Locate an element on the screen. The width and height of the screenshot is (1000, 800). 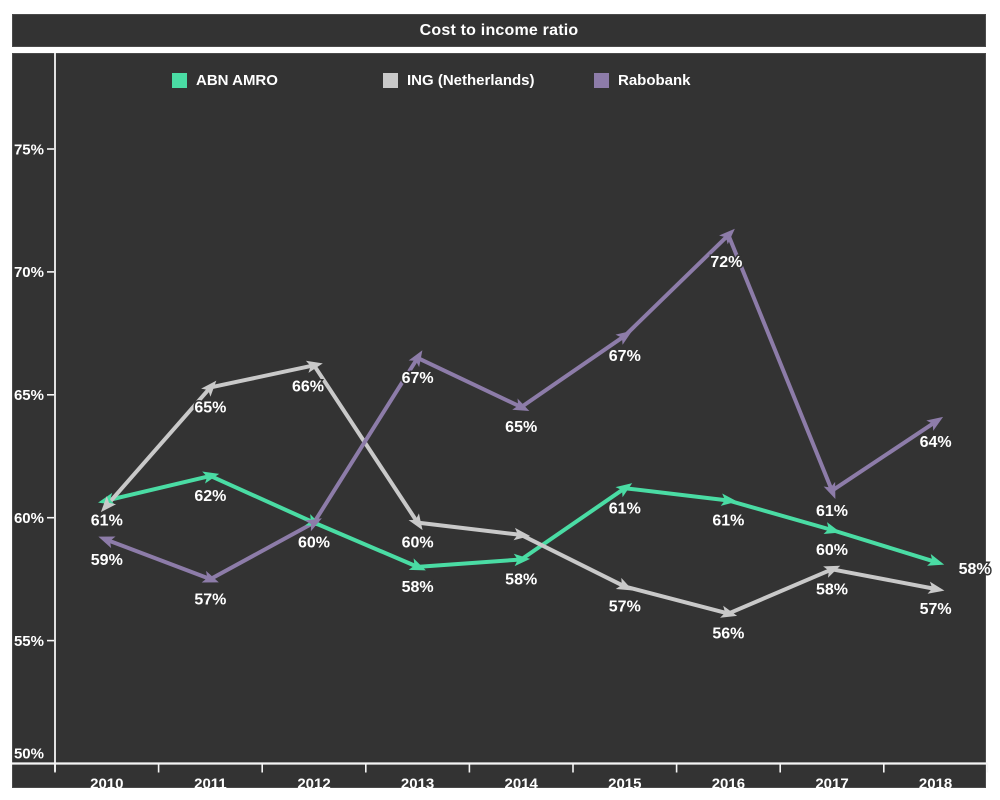
legend-item-abn-amro: ABN AMRO is located at coordinates (225, 80).